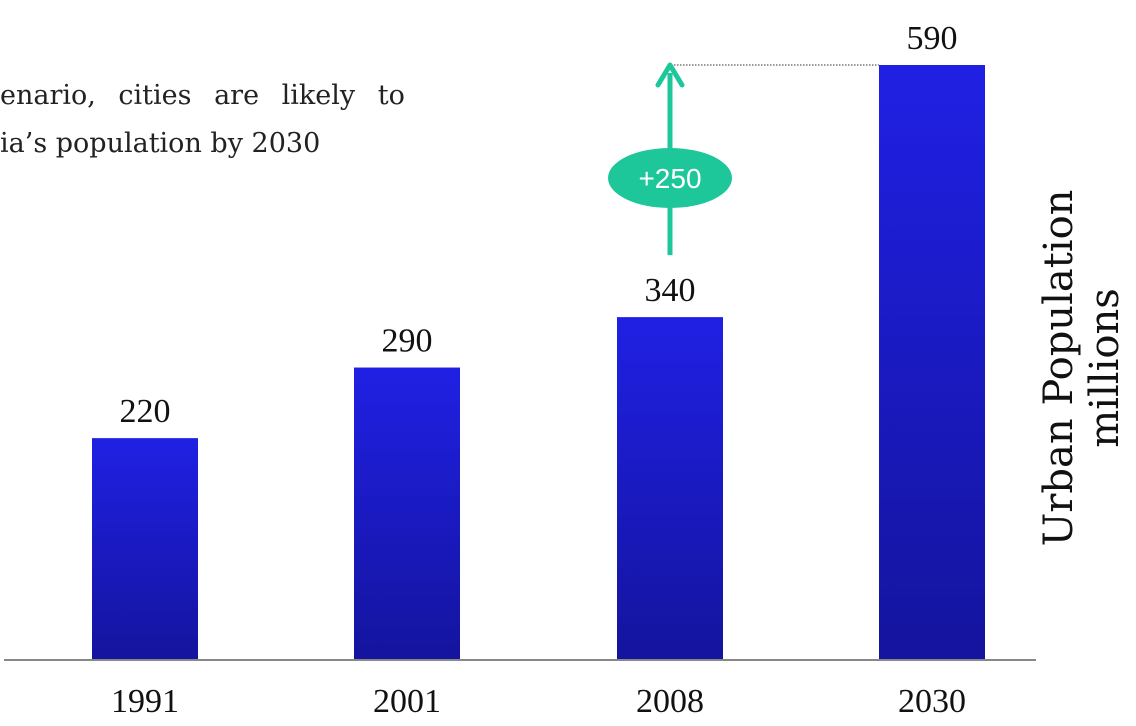 The height and width of the screenshot is (726, 1136). I want to click on x-tick-label-2030: 2030, so click(932, 701).